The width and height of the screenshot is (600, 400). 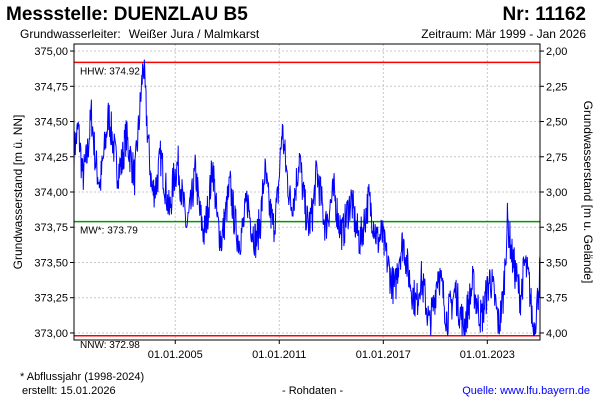 I want to click on y-tick-label: 375,00, so click(x=51, y=52).